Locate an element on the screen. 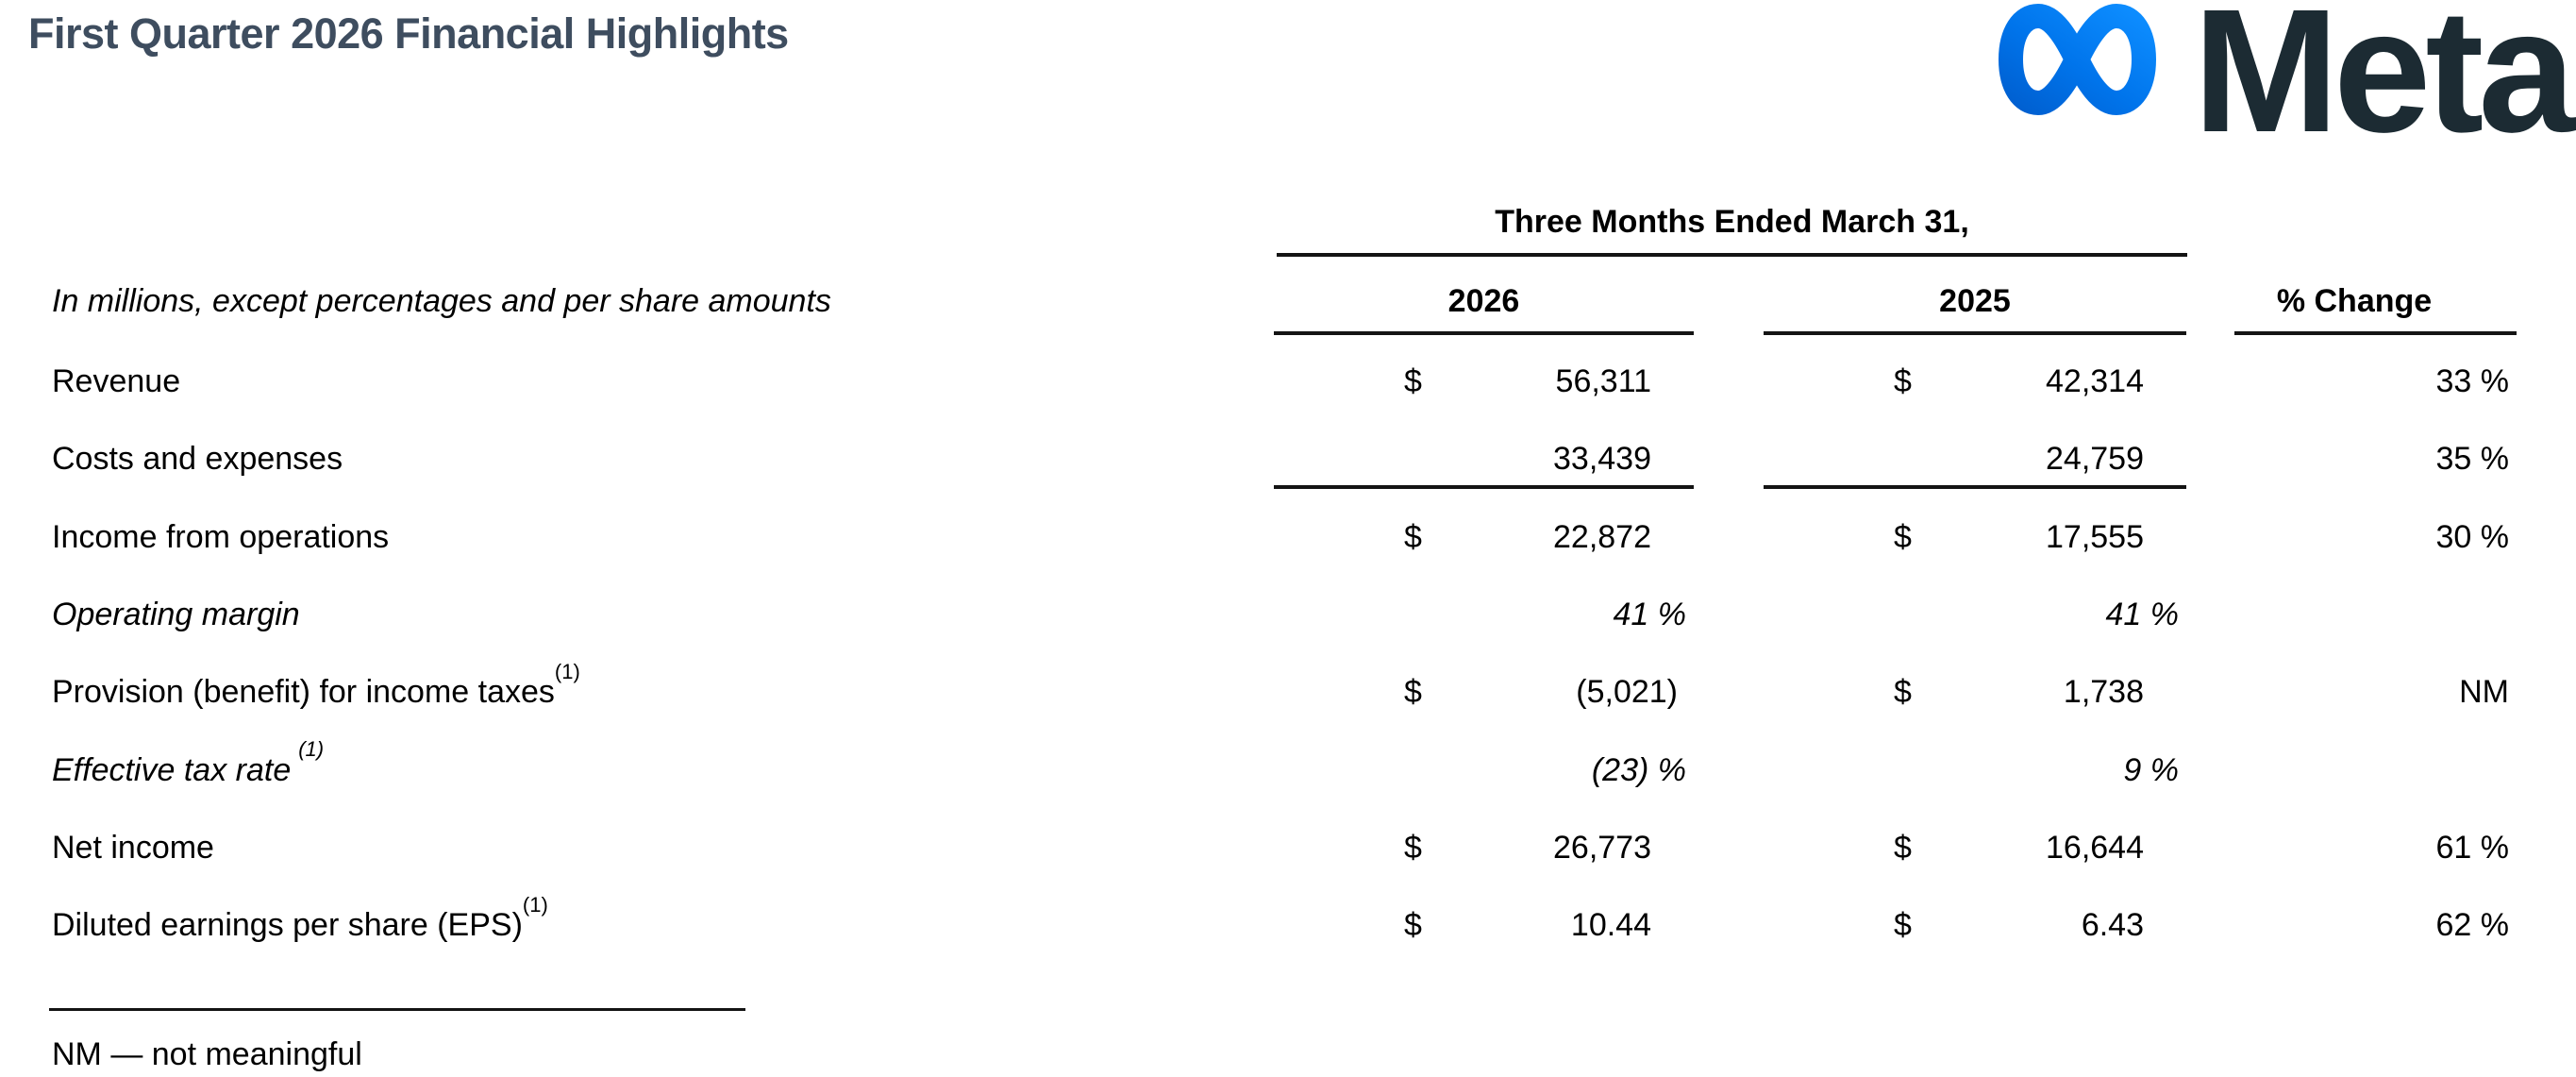 Image resolution: width=2576 pixels, height=1077 pixels. table-row: Net income $26,773 $16,644 61 % is located at coordinates (1288, 847).